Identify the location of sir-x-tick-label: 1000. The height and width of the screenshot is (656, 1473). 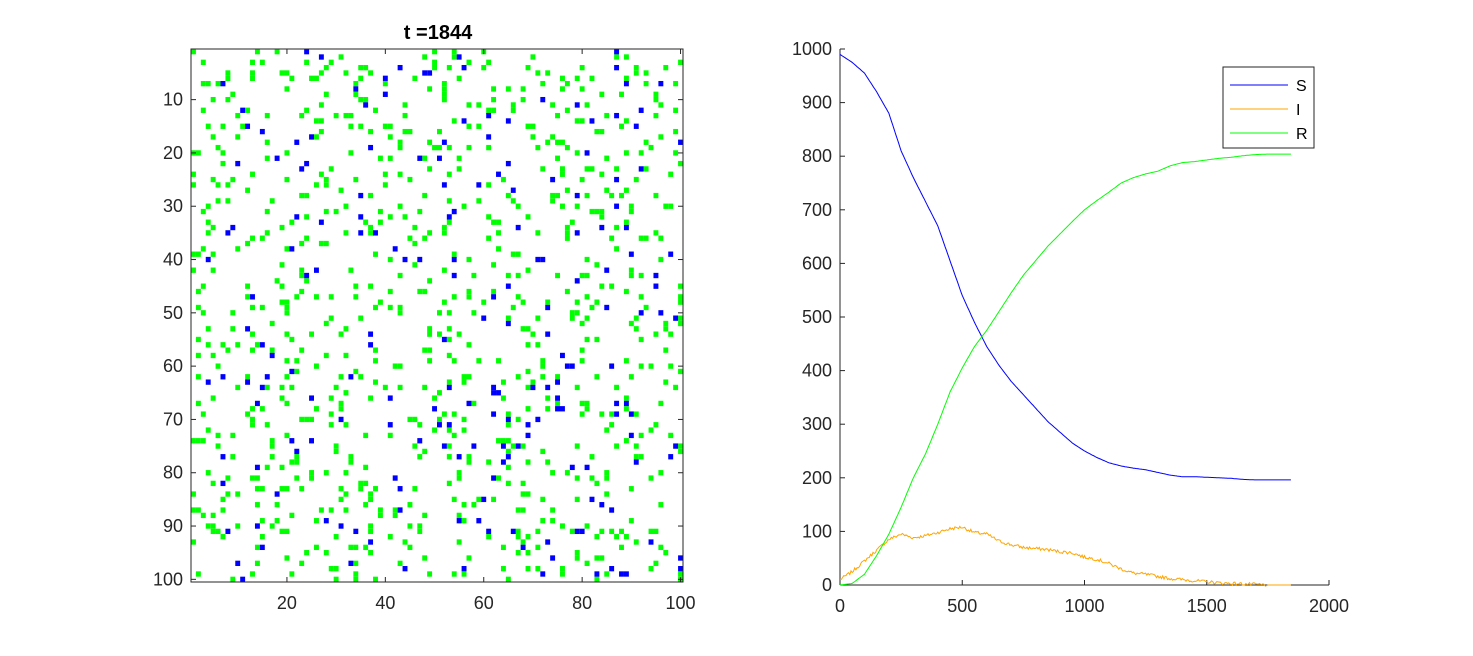
(1084, 606).